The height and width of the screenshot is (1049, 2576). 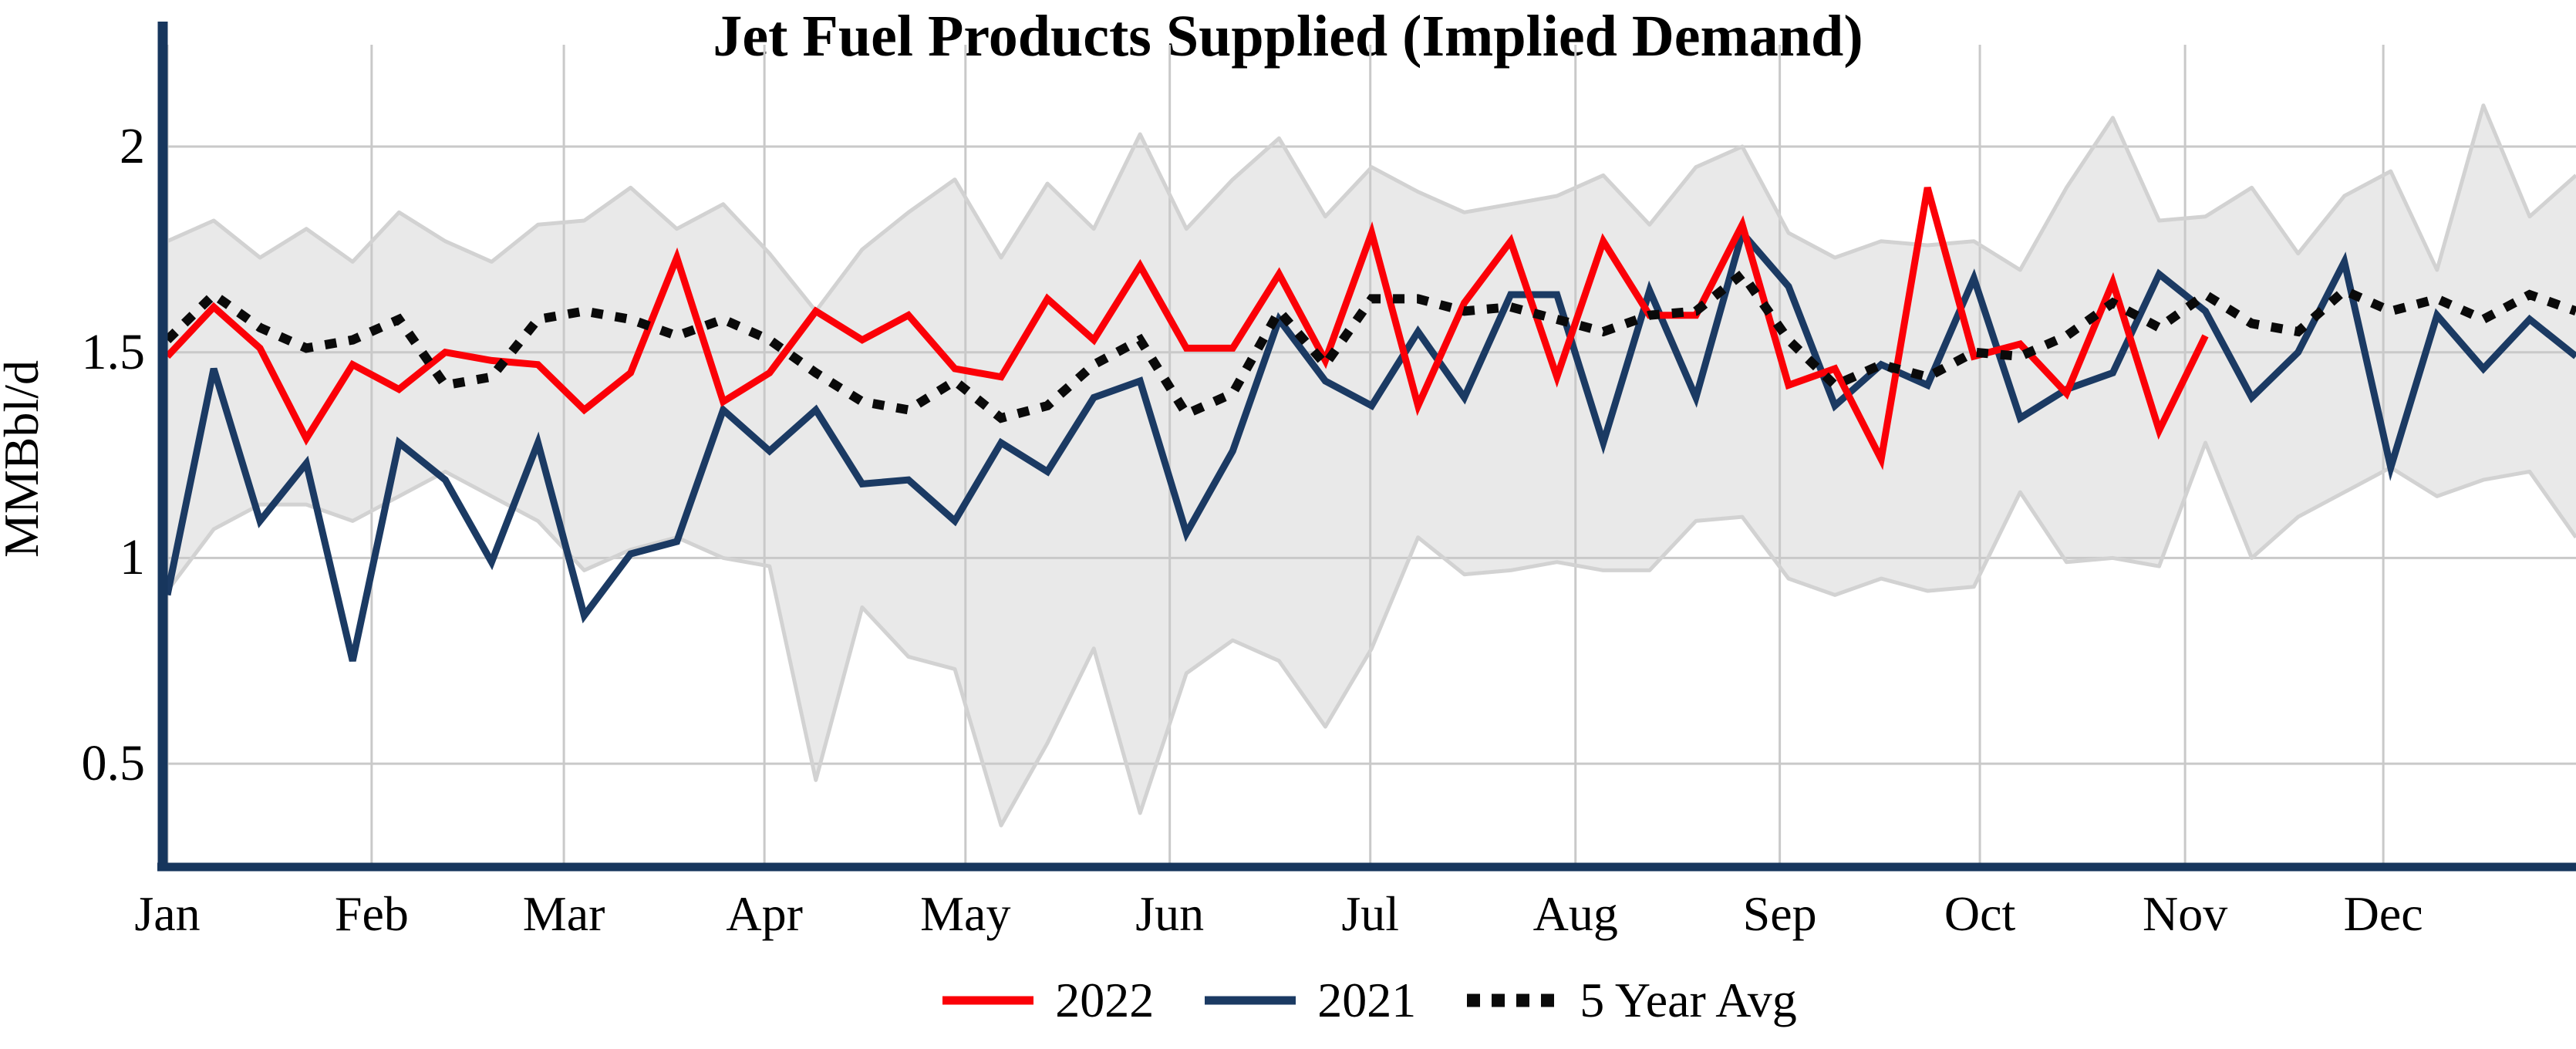 What do you see at coordinates (1250, 1000) in the screenshot?
I see `legend-swatch-2021-line-icon` at bounding box center [1250, 1000].